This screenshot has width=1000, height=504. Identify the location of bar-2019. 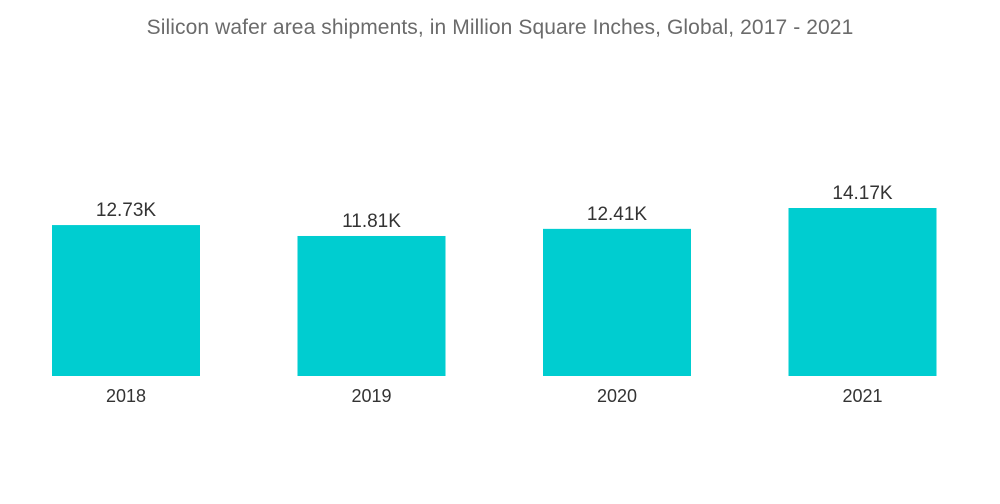
(371, 305).